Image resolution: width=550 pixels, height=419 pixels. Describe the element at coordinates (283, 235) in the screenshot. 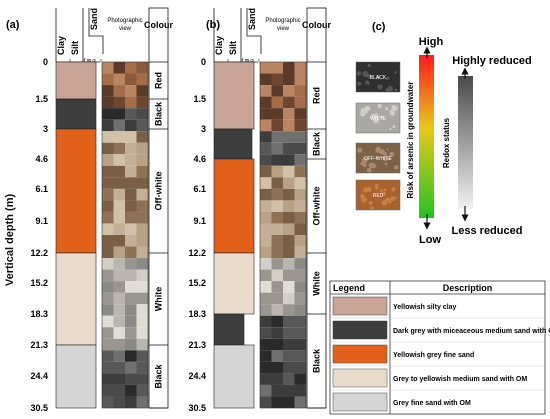

I see `photo-frame` at that location.